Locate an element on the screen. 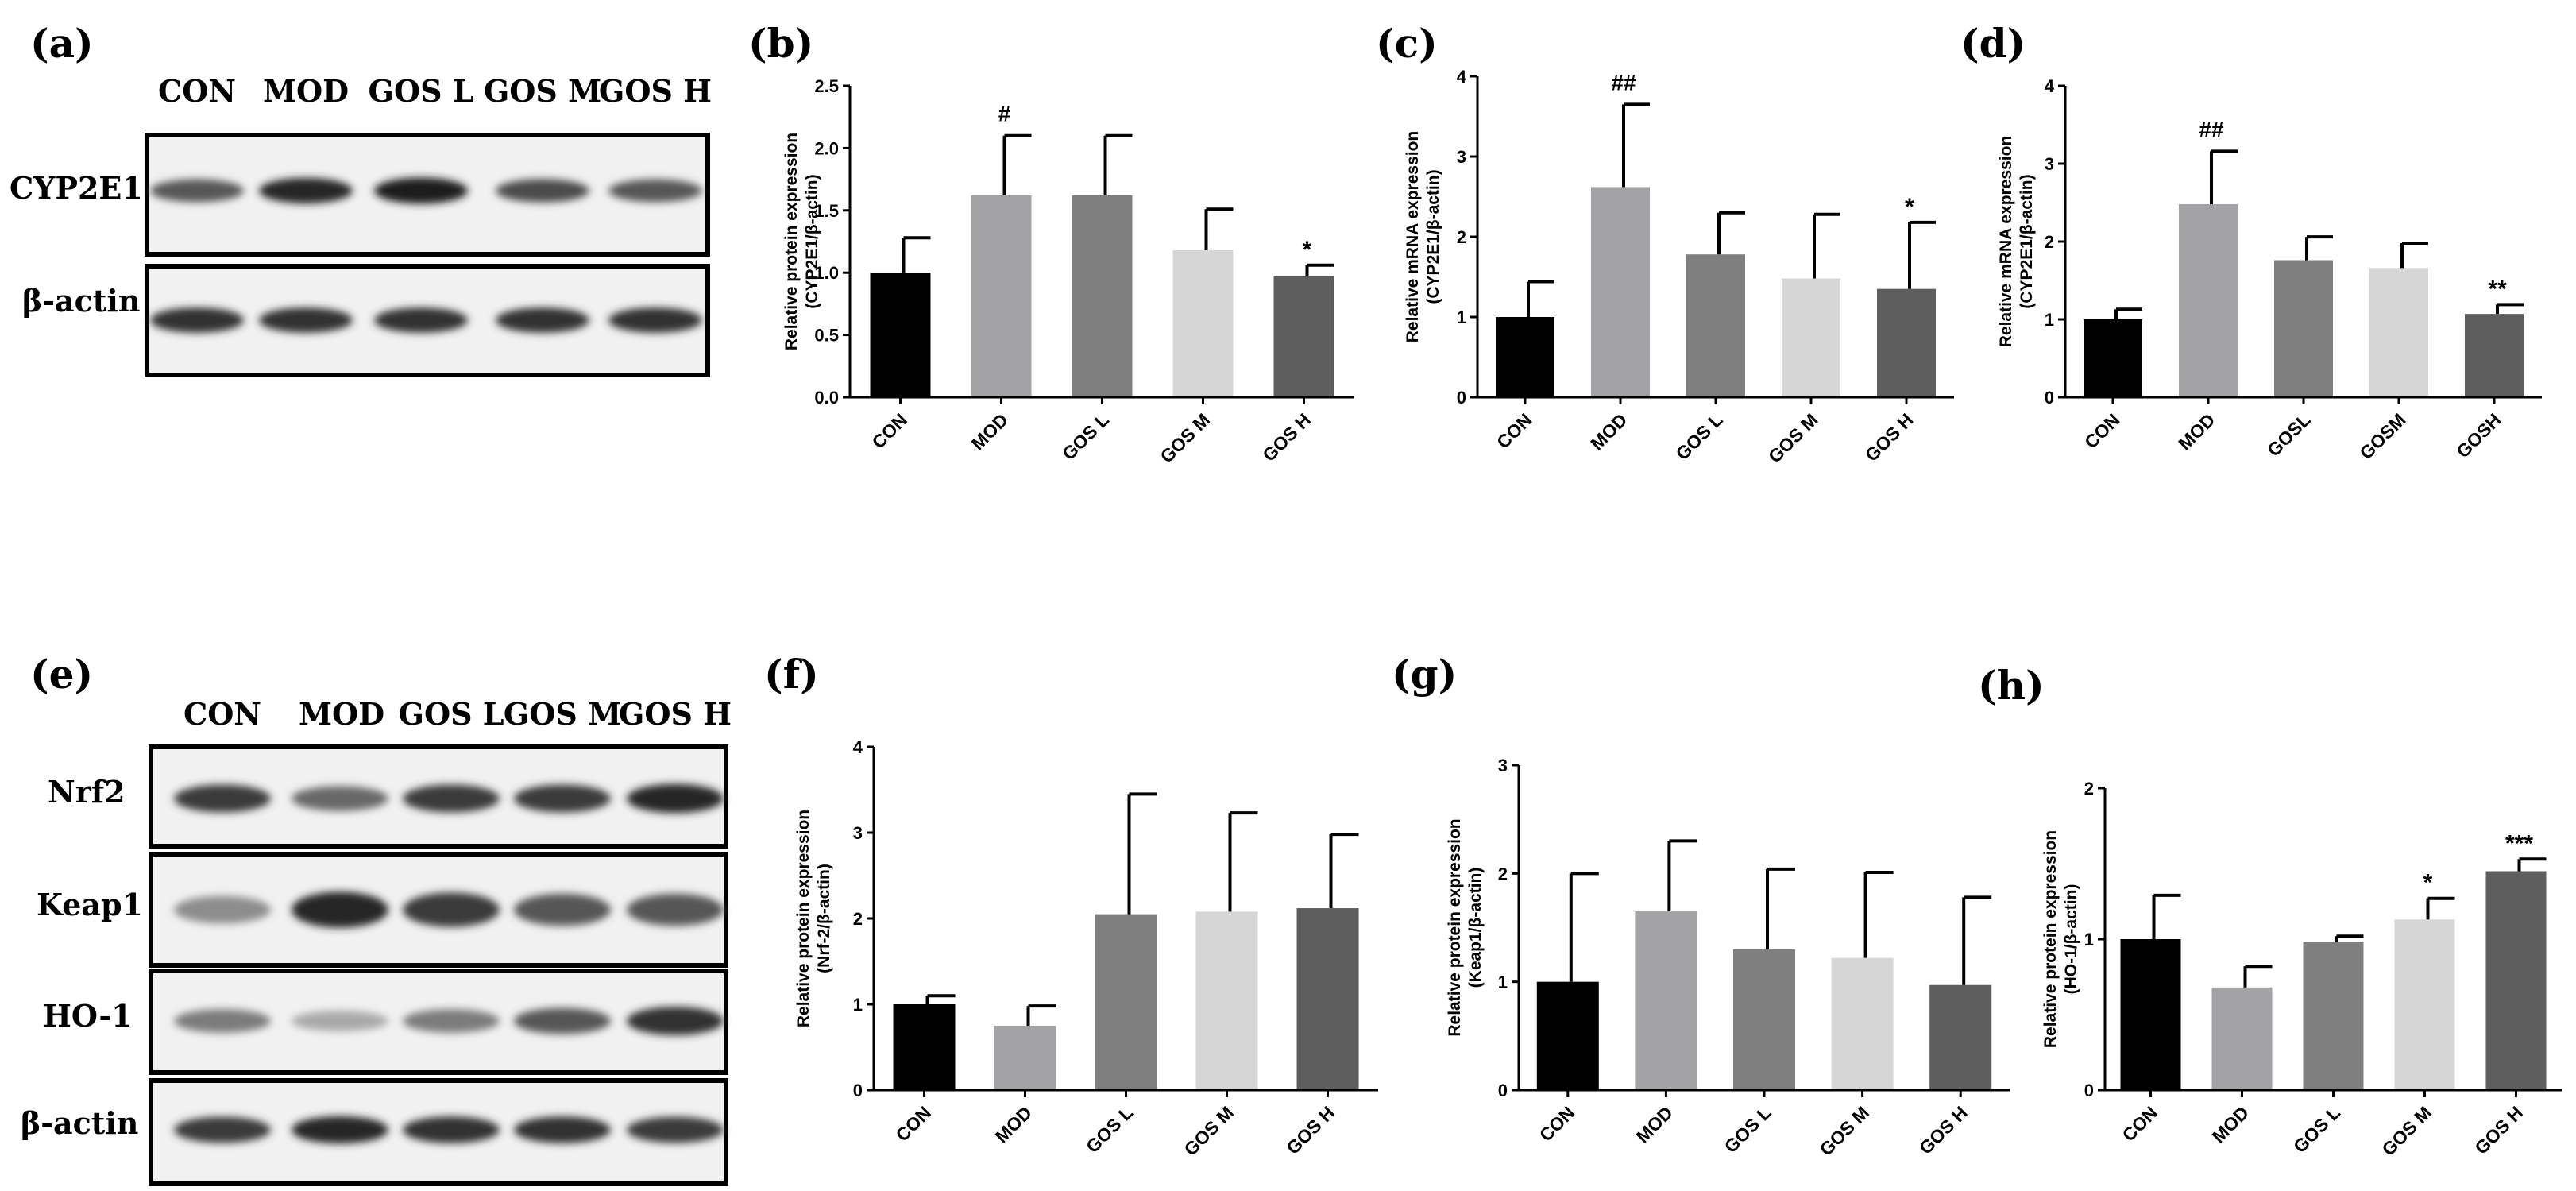 The image size is (2576, 1191). blot-e-lane-label: CON is located at coordinates (222, 714).